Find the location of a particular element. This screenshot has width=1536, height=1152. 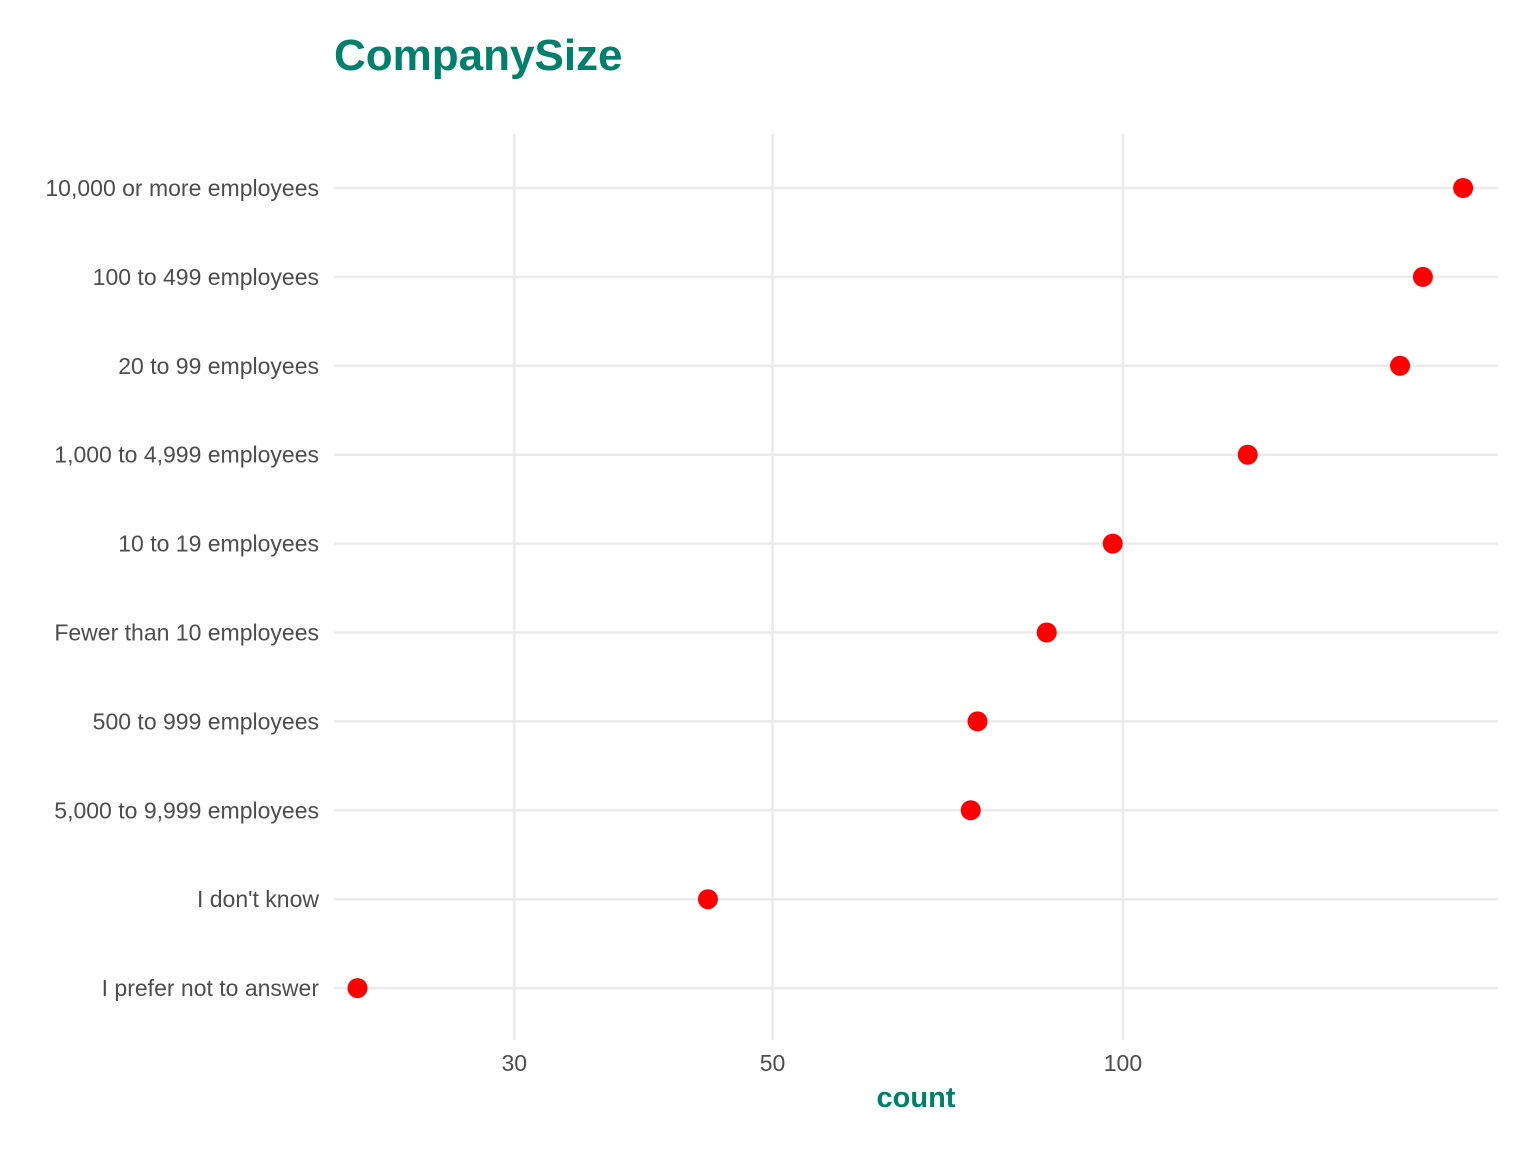

category-label: I don't know is located at coordinates (258, 899).